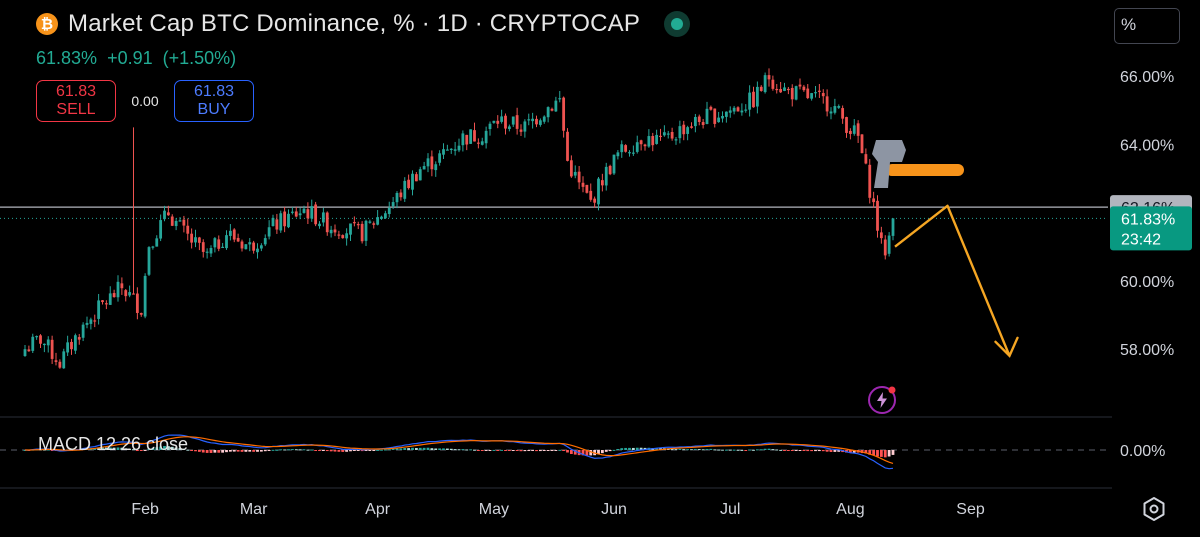  I want to click on buy-label: BUY, so click(214, 109).